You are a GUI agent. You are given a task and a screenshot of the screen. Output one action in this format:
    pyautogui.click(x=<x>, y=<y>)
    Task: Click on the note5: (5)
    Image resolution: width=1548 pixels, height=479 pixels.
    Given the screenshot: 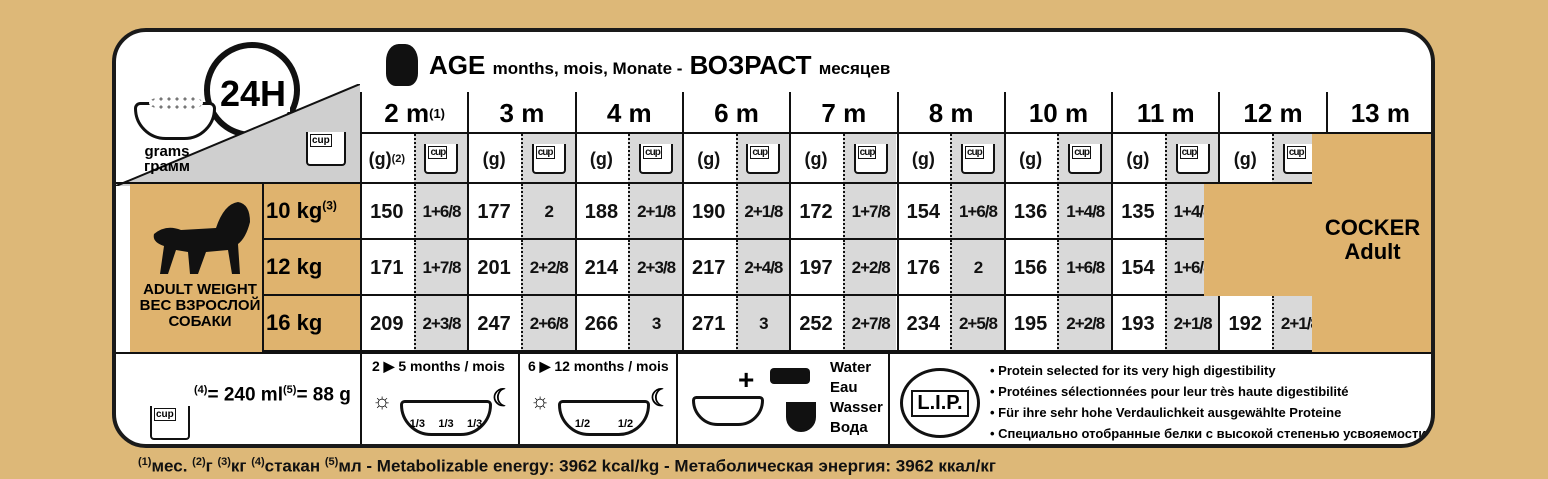 What is the action you would take?
    pyautogui.click(x=289, y=390)
    